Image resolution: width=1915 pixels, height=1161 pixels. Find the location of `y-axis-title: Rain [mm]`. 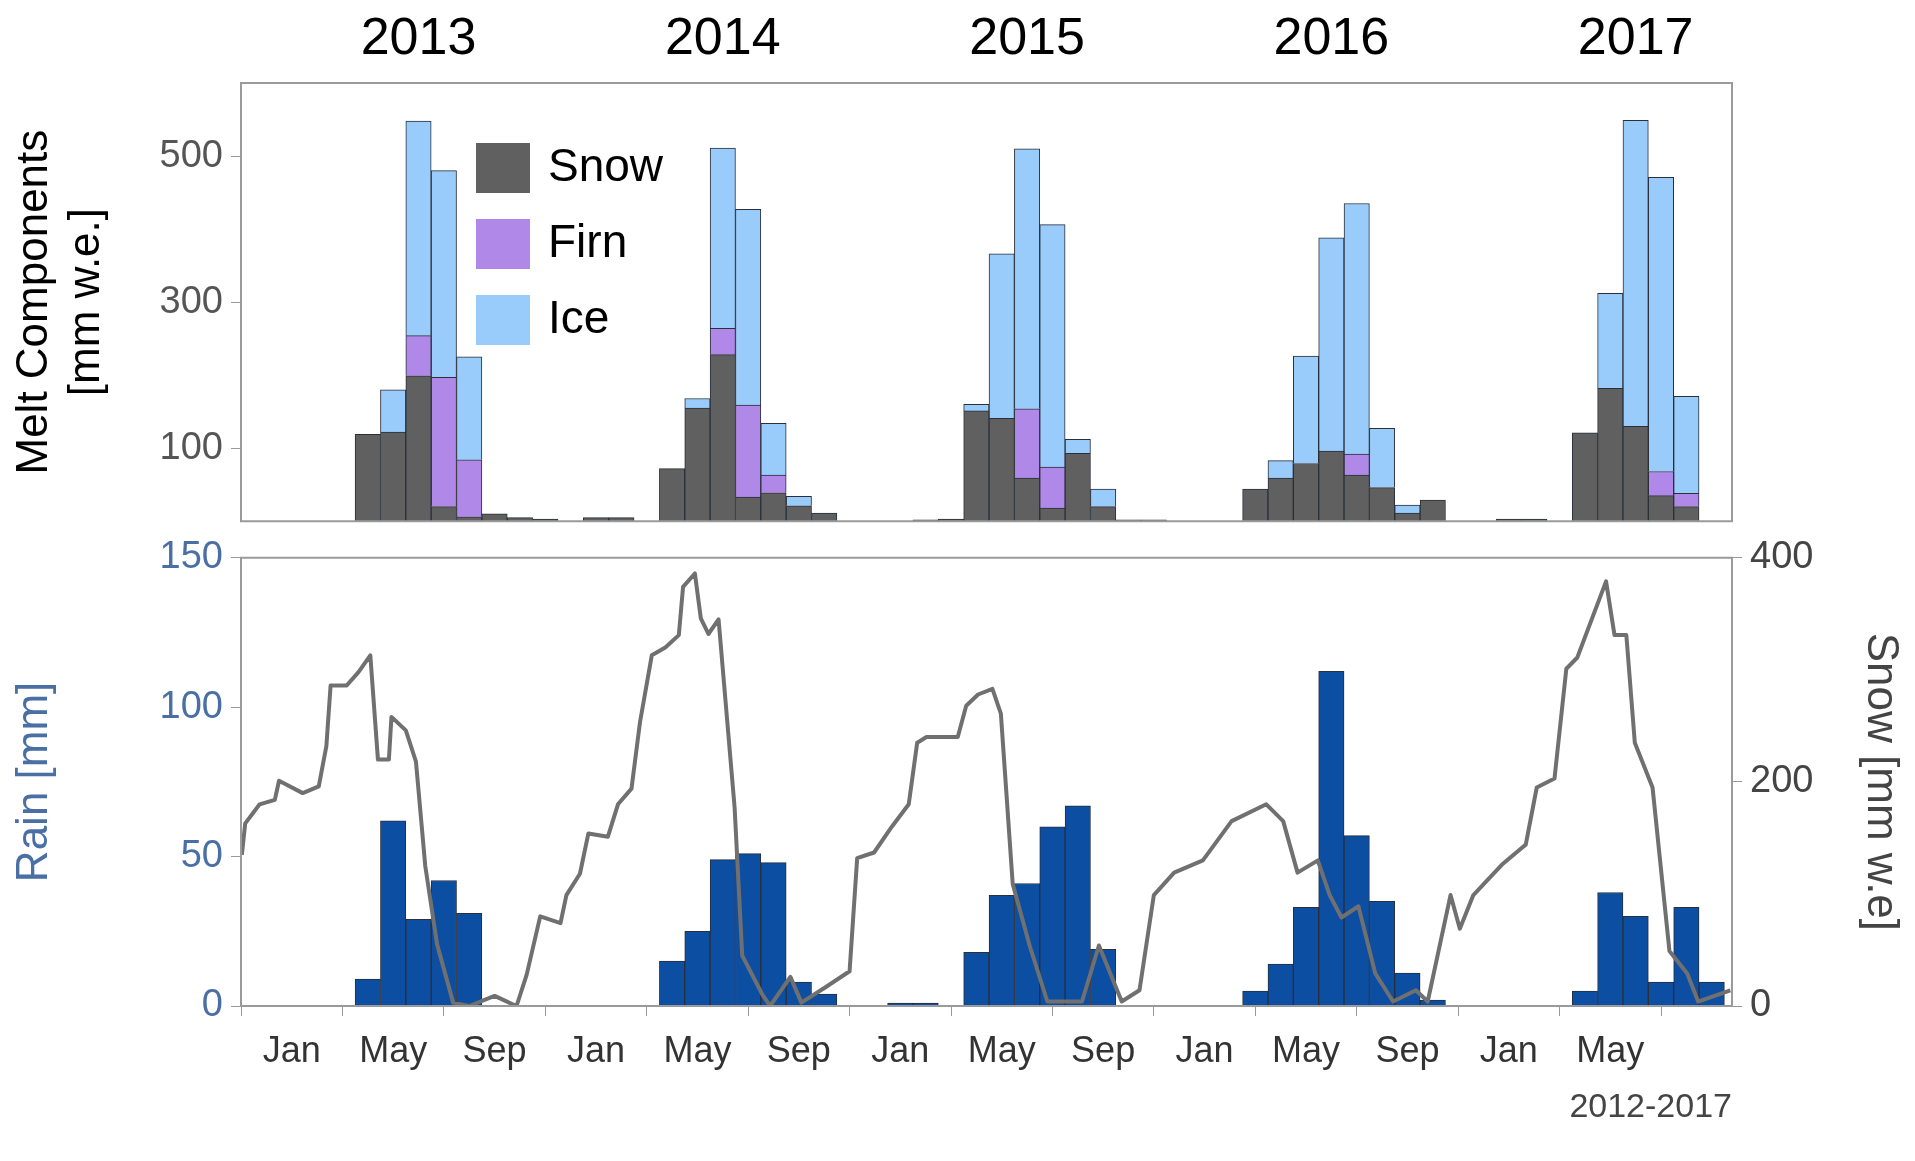

y-axis-title: Rain [mm] is located at coordinates (31, 782).